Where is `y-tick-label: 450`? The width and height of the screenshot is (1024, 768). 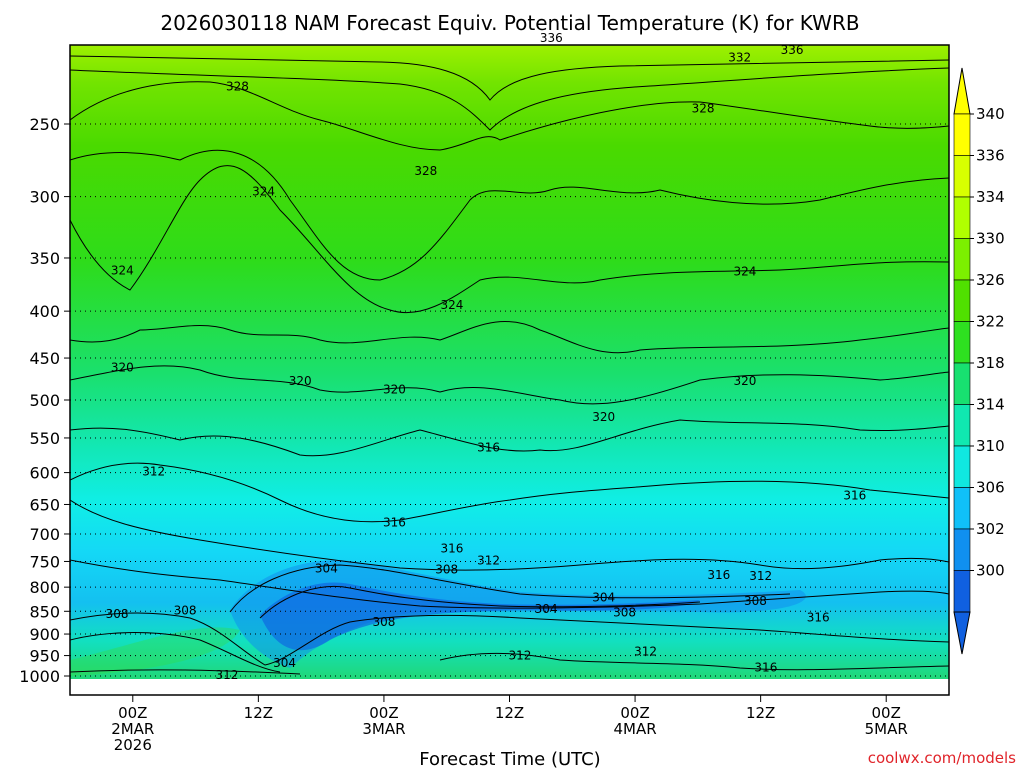 y-tick-label: 450 is located at coordinates (44, 358).